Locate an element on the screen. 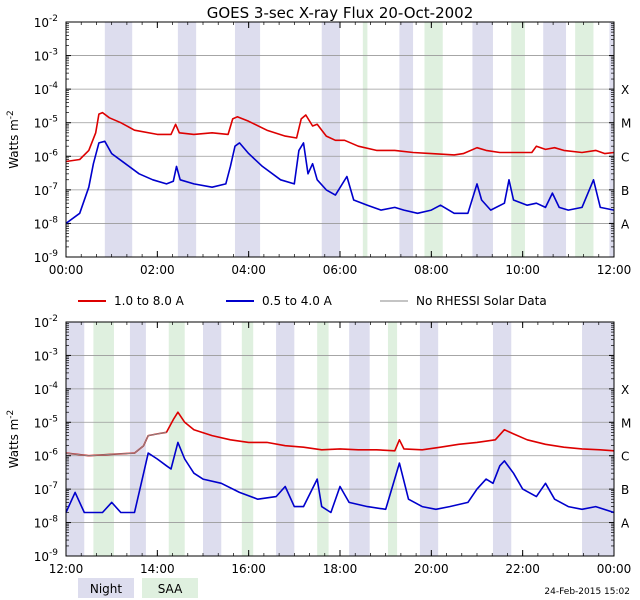 Image resolution: width=640 pixels, height=600 pixels. x-tick-label: 20:00 is located at coordinates (431, 569).